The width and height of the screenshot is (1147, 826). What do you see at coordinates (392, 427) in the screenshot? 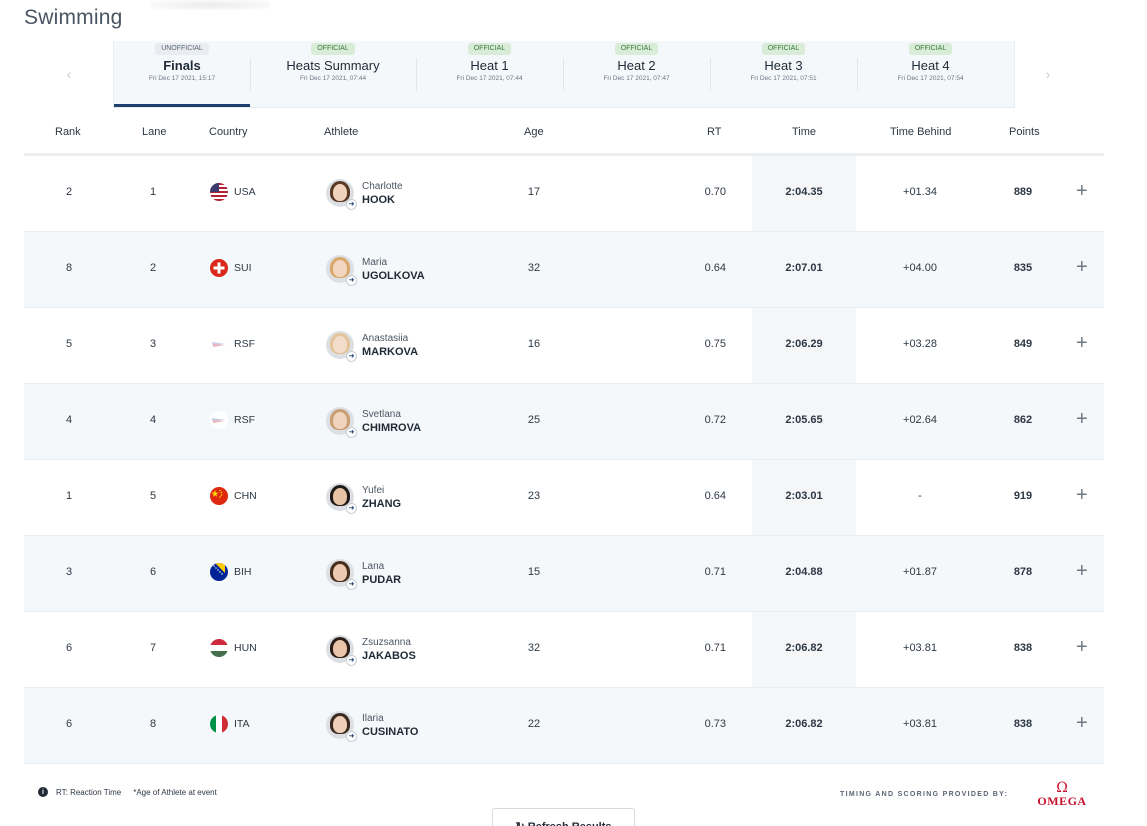
I see `athlete-last-name: CHIMROVA` at bounding box center [392, 427].